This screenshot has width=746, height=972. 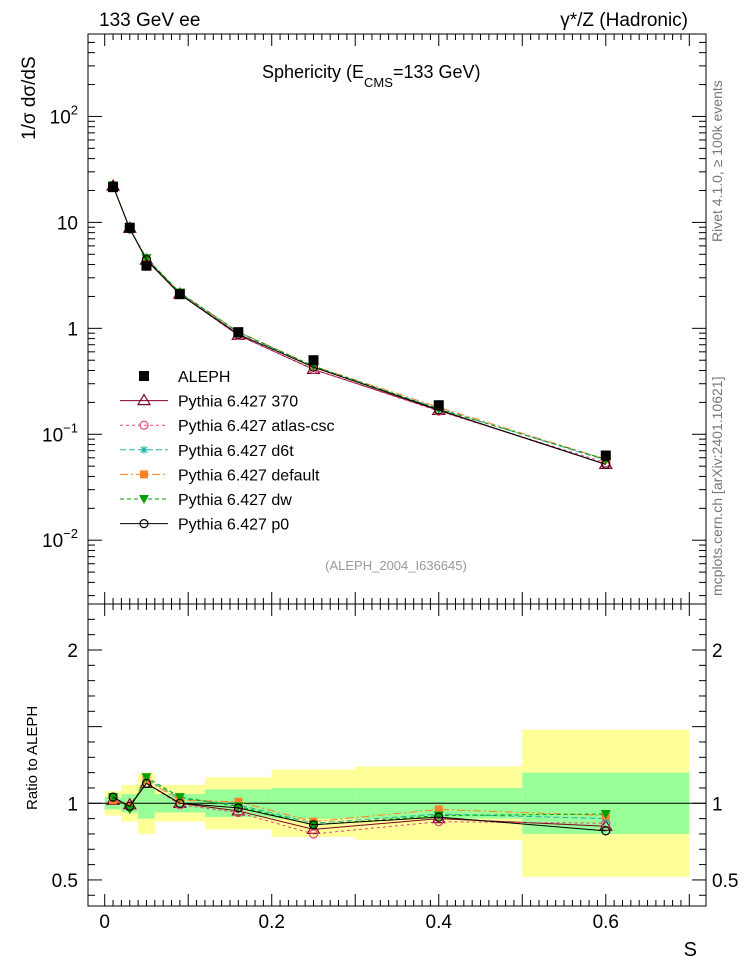 I want to click on chart-title-post: =133 GeV), so click(x=437, y=72).